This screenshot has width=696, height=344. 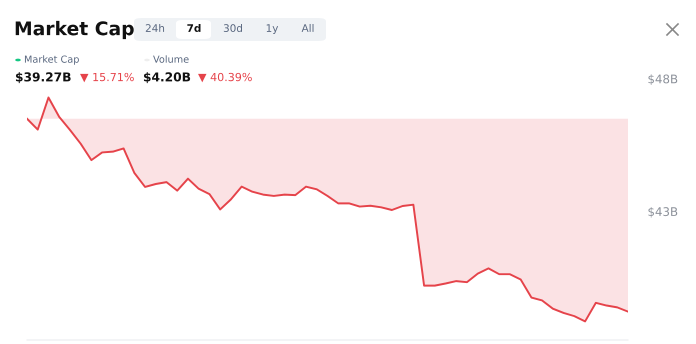 What do you see at coordinates (167, 78) in the screenshot?
I see `annotation: $4.20B` at bounding box center [167, 78].